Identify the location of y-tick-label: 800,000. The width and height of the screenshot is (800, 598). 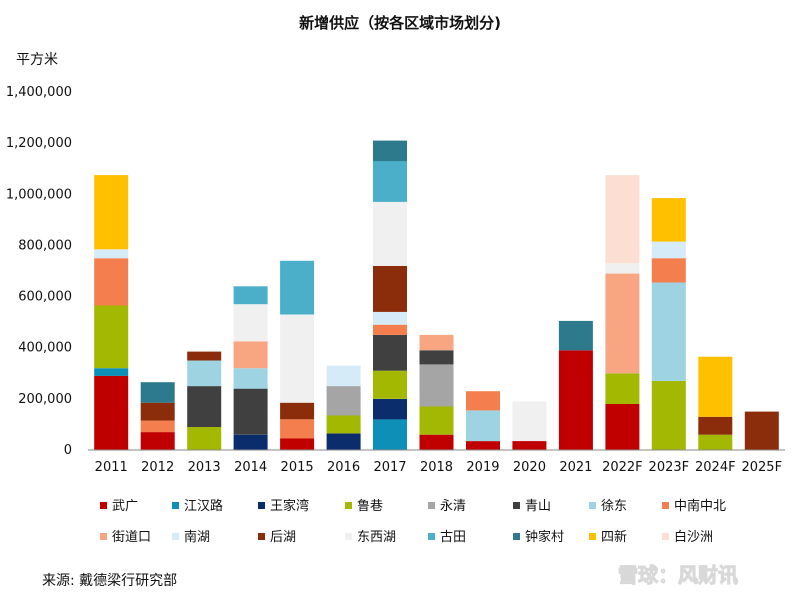
(45, 245).